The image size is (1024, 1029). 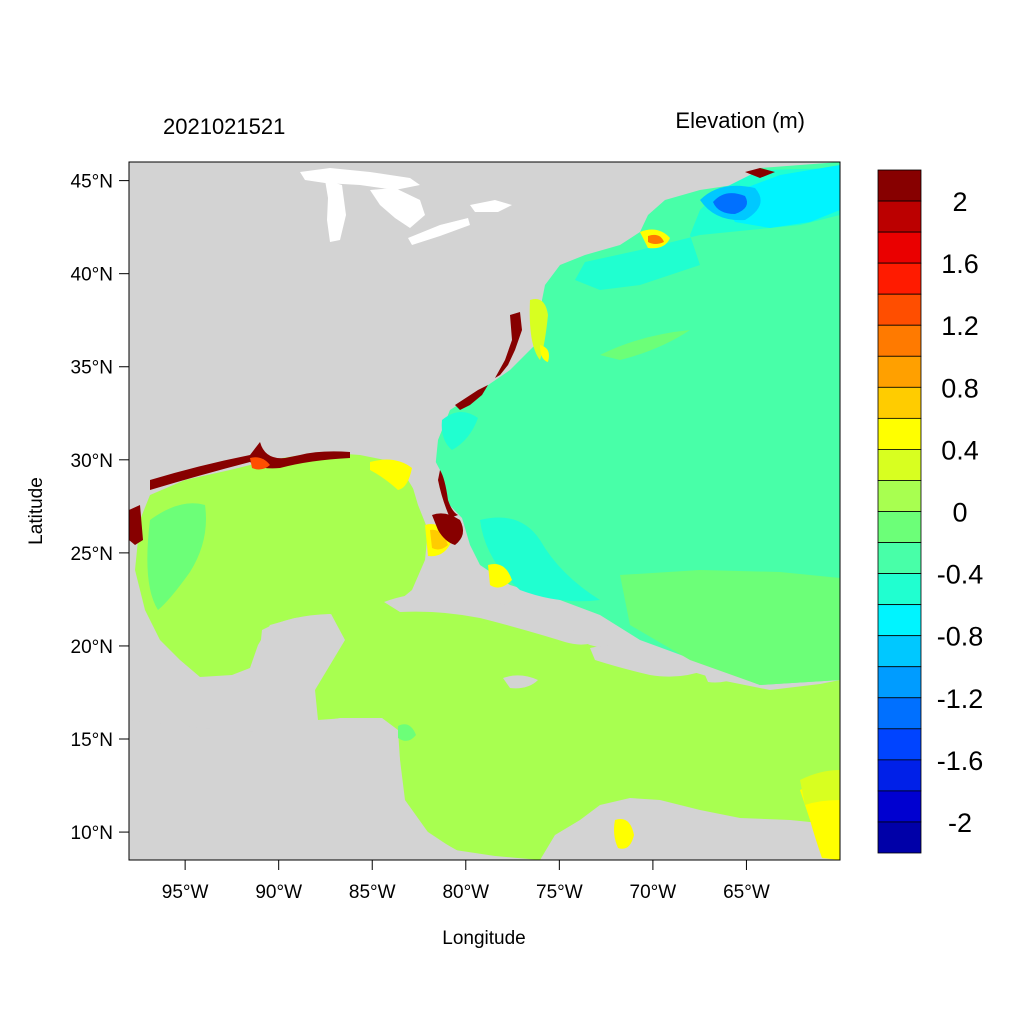 What do you see at coordinates (372, 892) in the screenshot?
I see `x-tick-label: 85°W` at bounding box center [372, 892].